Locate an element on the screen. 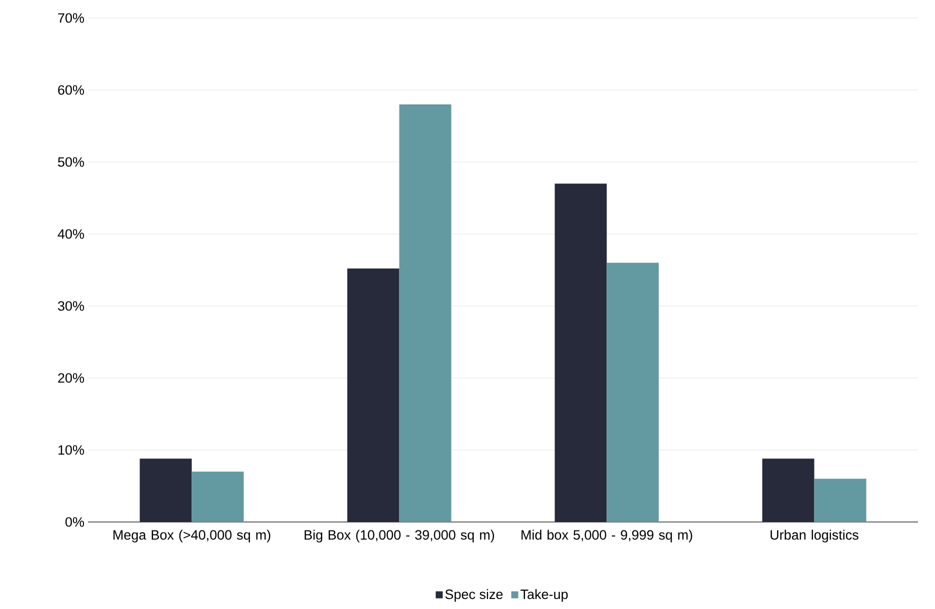 This screenshot has width=935, height=609. y-tick-label: 20% is located at coordinates (71, 378).